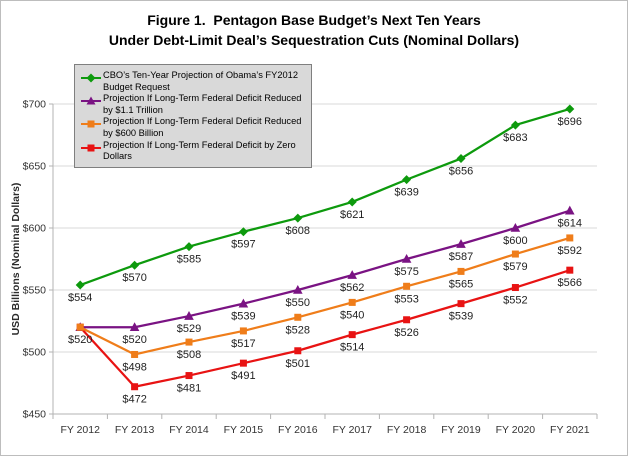  What do you see at coordinates (189, 329) in the screenshot?
I see `data-label: $529` at bounding box center [189, 329].